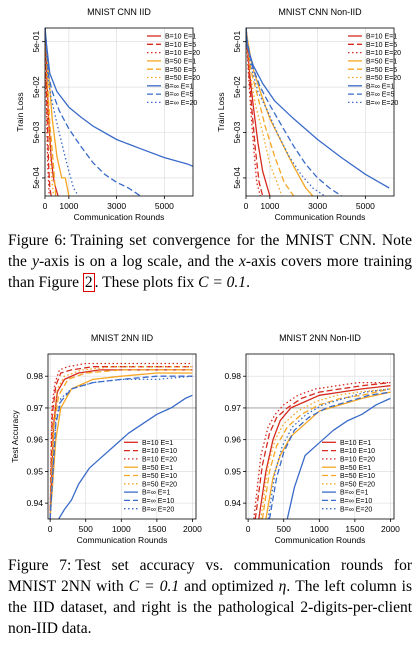 This screenshot has height=649, width=419. I want to click on legend-entry-4: B=50 E=10, so click(159, 476).